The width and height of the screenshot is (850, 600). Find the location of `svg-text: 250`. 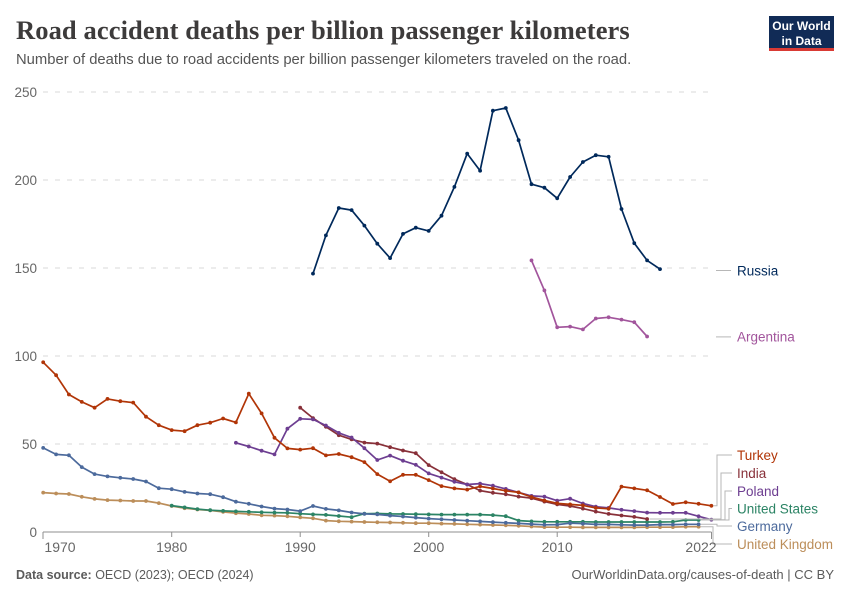

svg-text: 250 is located at coordinates (25, 92).